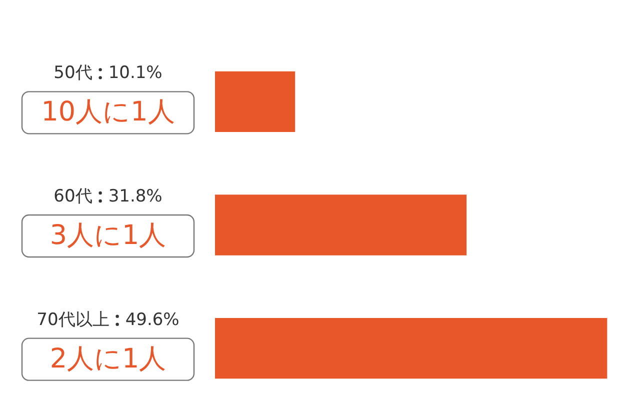 The height and width of the screenshot is (420, 630). I want to click on data-label: 31.8%, so click(135, 196).